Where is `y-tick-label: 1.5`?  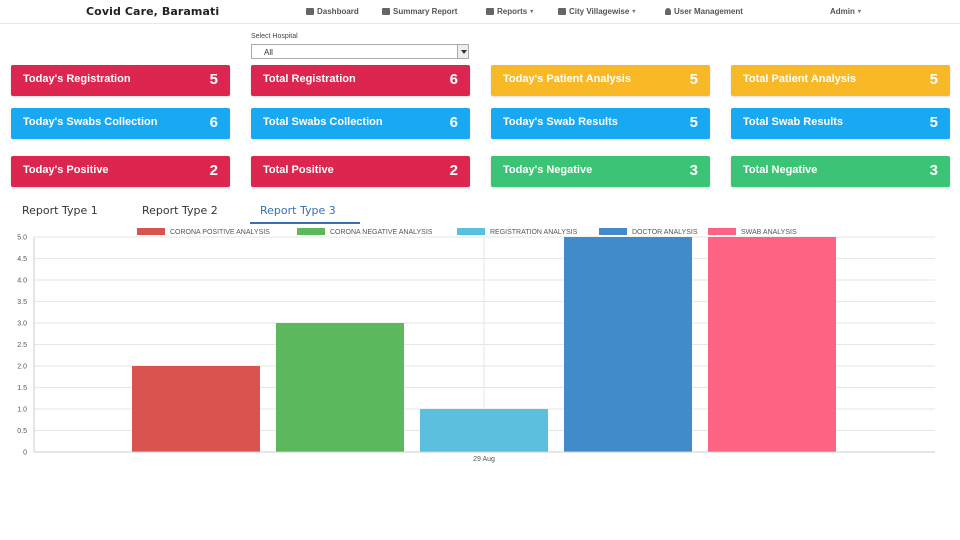
y-tick-label: 1.5 is located at coordinates (22, 388).